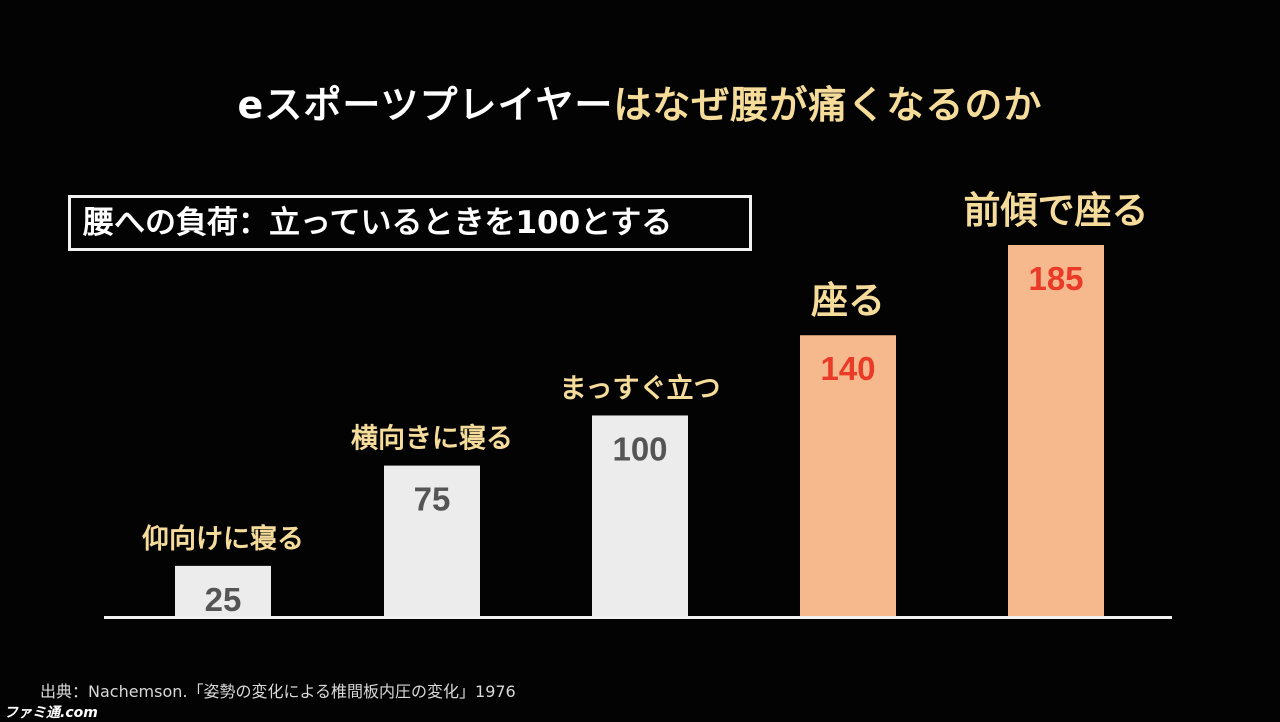 This screenshot has width=1280, height=722. I want to click on baseline-note-box: 腰への負荷：立っているときを100とする, so click(410, 223).